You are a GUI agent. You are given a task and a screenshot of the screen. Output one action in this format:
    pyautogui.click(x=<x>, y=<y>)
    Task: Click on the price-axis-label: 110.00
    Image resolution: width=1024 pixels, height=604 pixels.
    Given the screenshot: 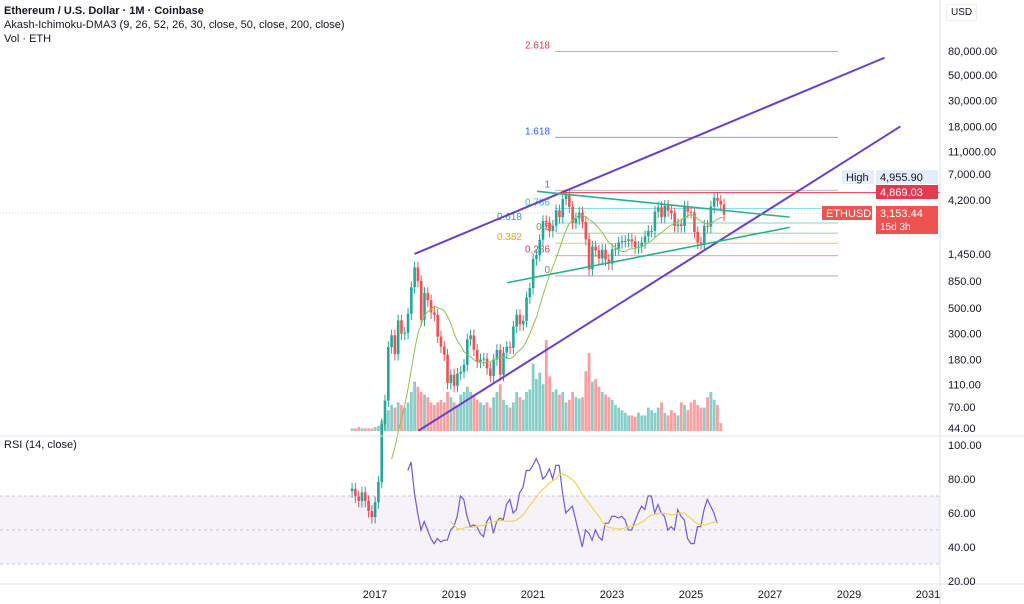 What is the action you would take?
    pyautogui.click(x=964, y=385)
    